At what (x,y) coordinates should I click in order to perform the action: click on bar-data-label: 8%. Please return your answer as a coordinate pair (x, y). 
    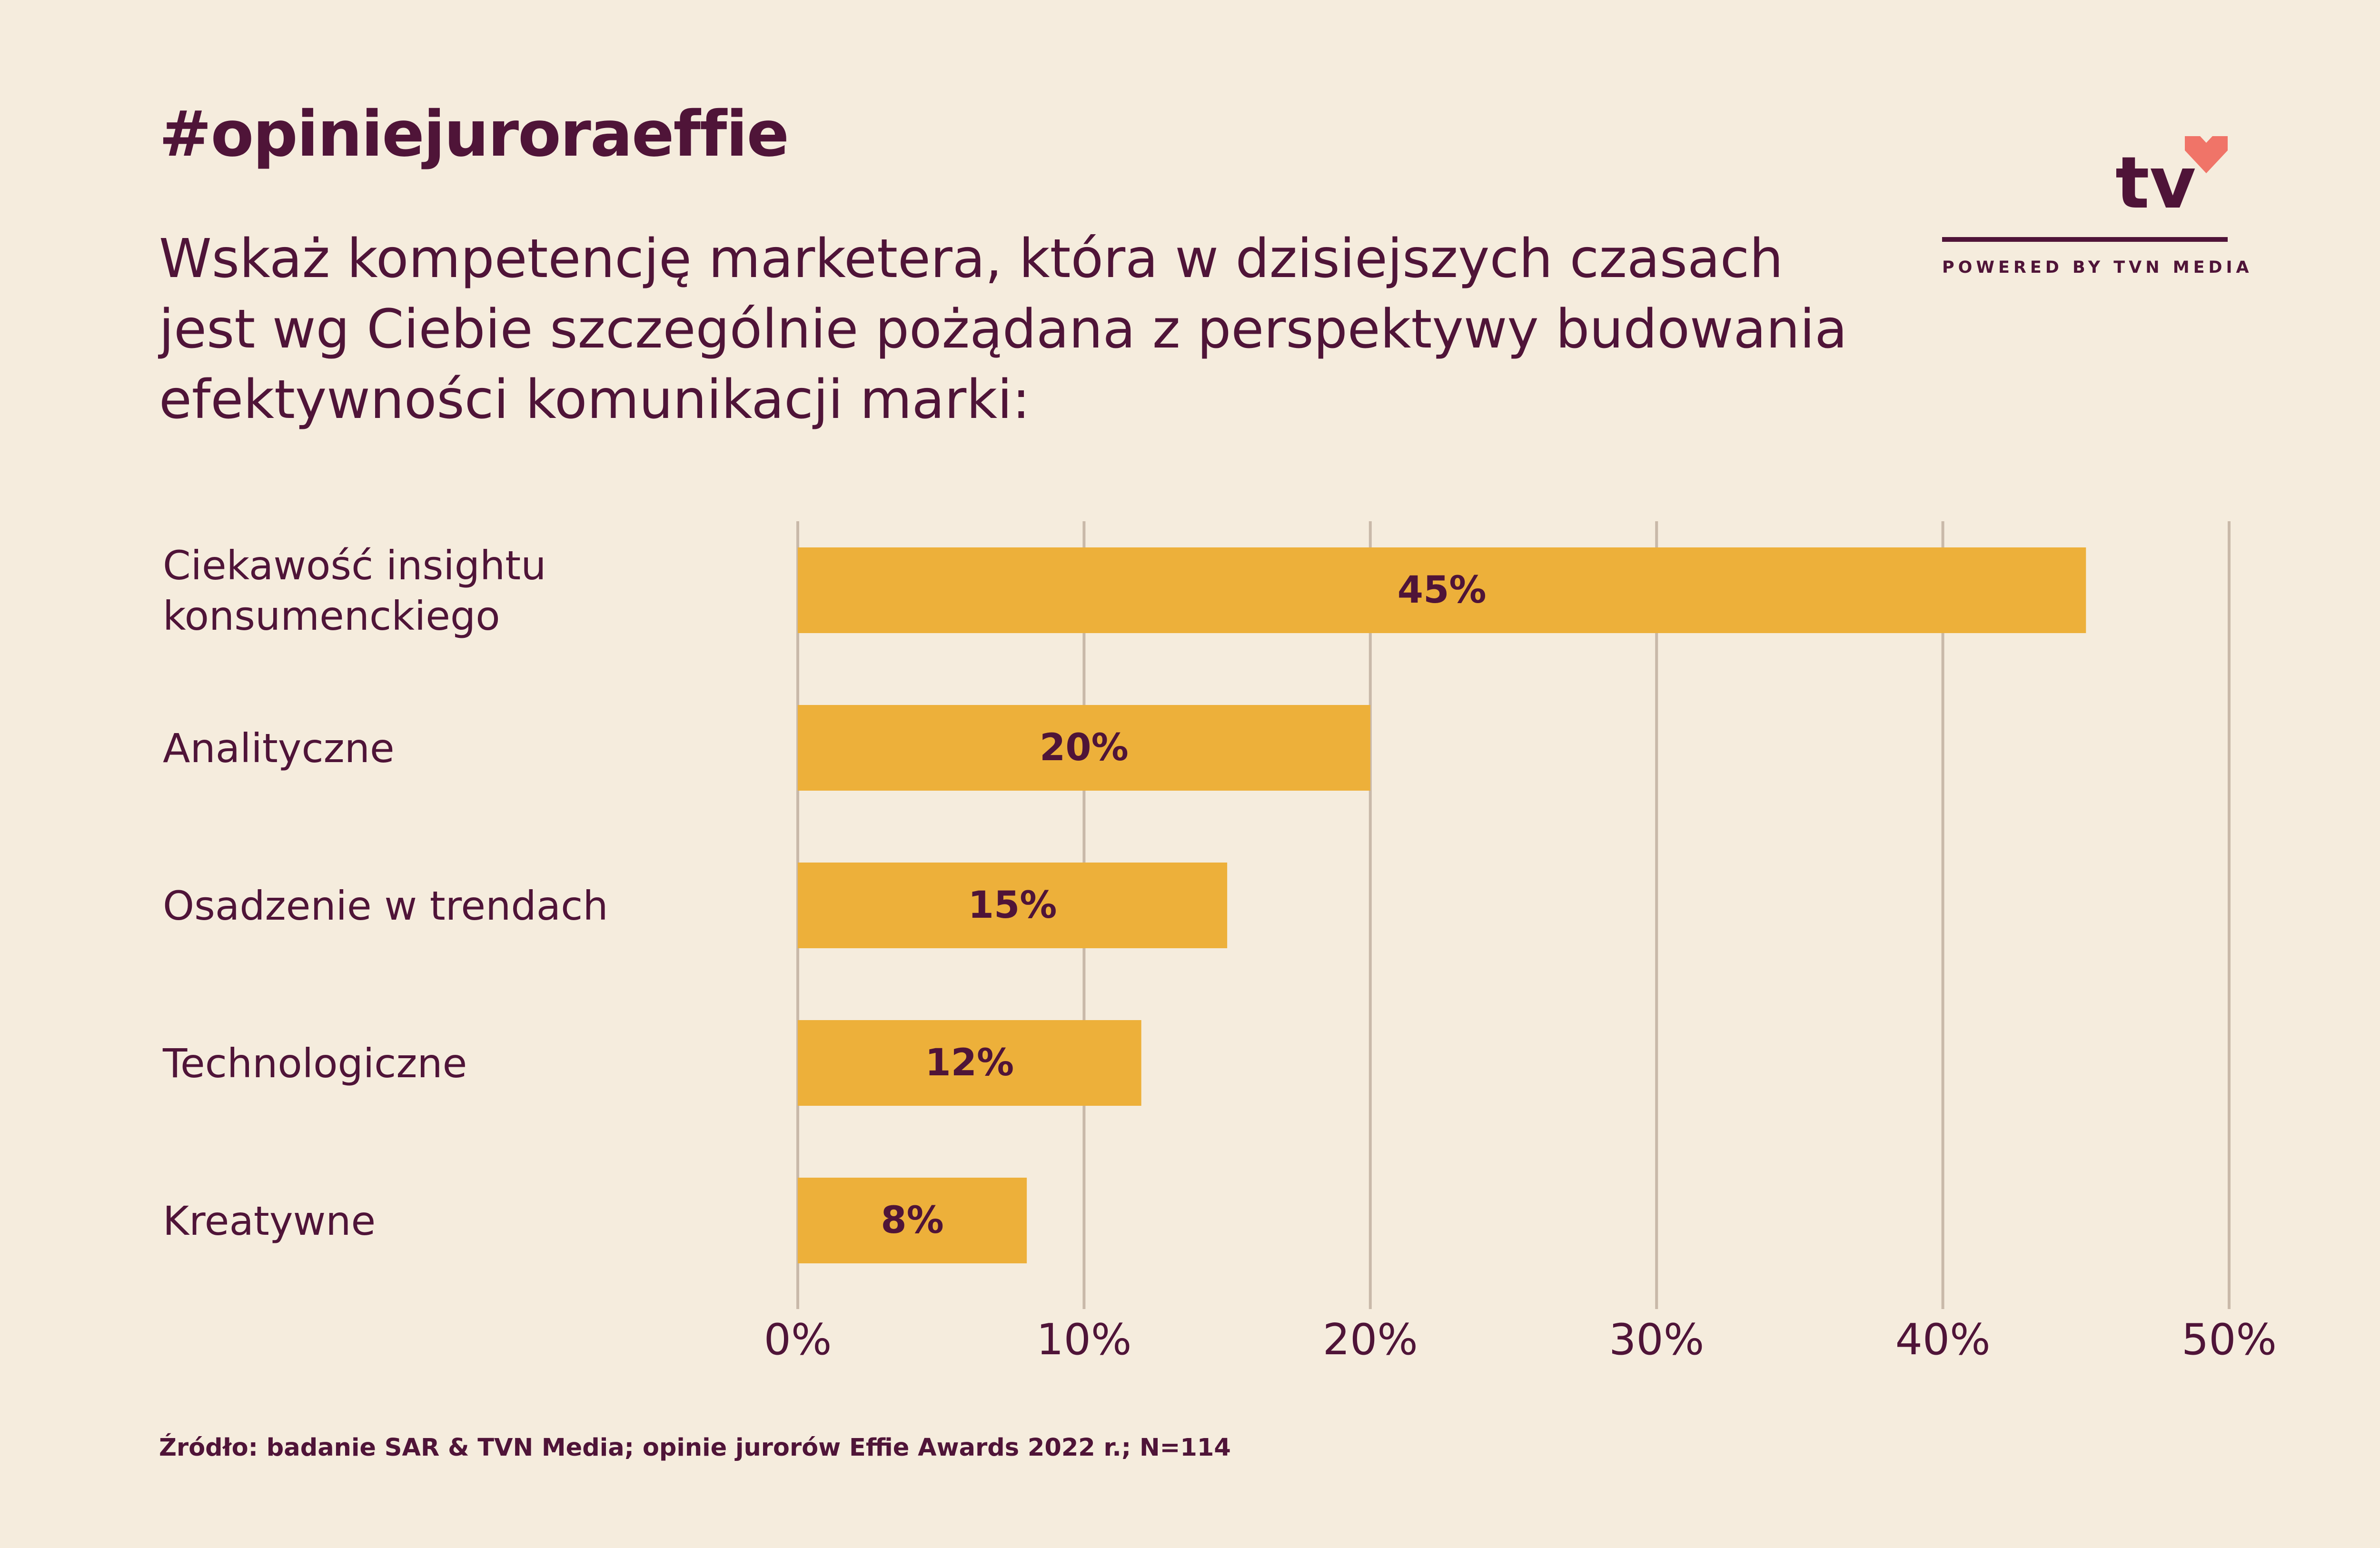
    Looking at the image, I should click on (912, 1221).